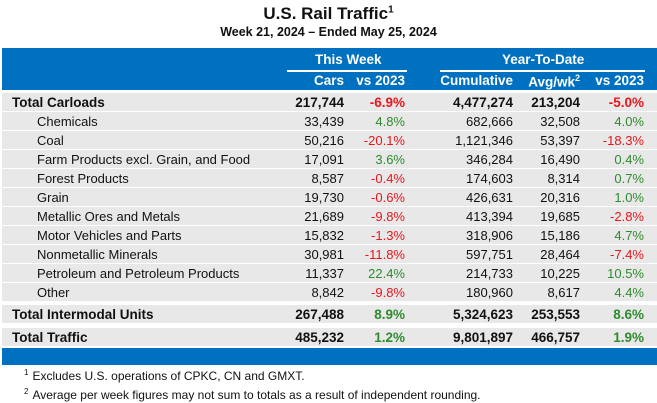 This screenshot has width=657, height=403. I want to click on avg-week-cell: 28,464, so click(560, 254).